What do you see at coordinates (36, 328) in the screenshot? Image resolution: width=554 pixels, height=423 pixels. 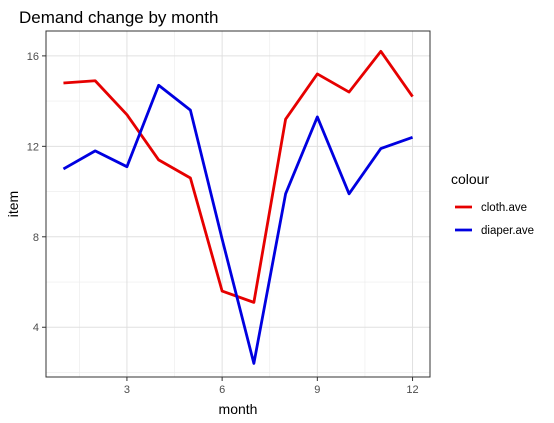 I see `y-tick-label: 4` at bounding box center [36, 328].